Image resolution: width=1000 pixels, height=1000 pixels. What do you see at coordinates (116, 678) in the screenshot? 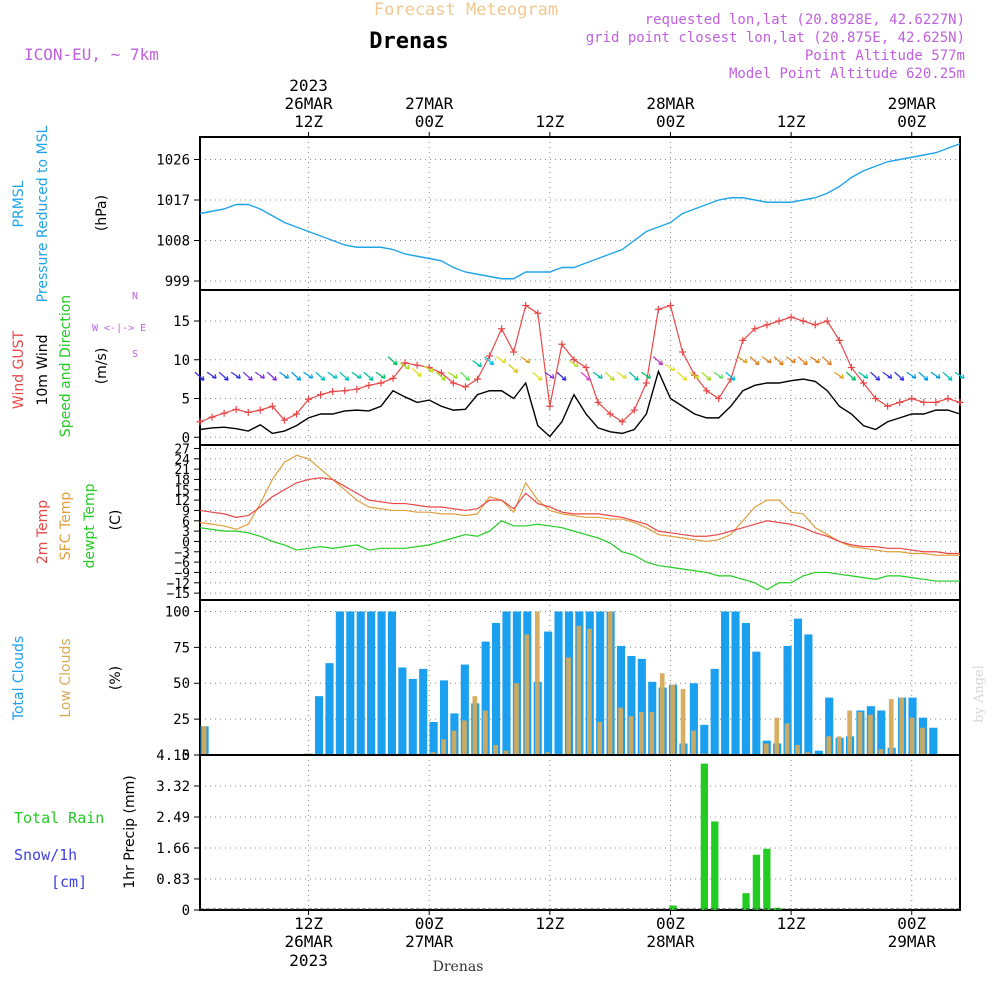
I see `clouds-unit: (%)` at bounding box center [116, 678].